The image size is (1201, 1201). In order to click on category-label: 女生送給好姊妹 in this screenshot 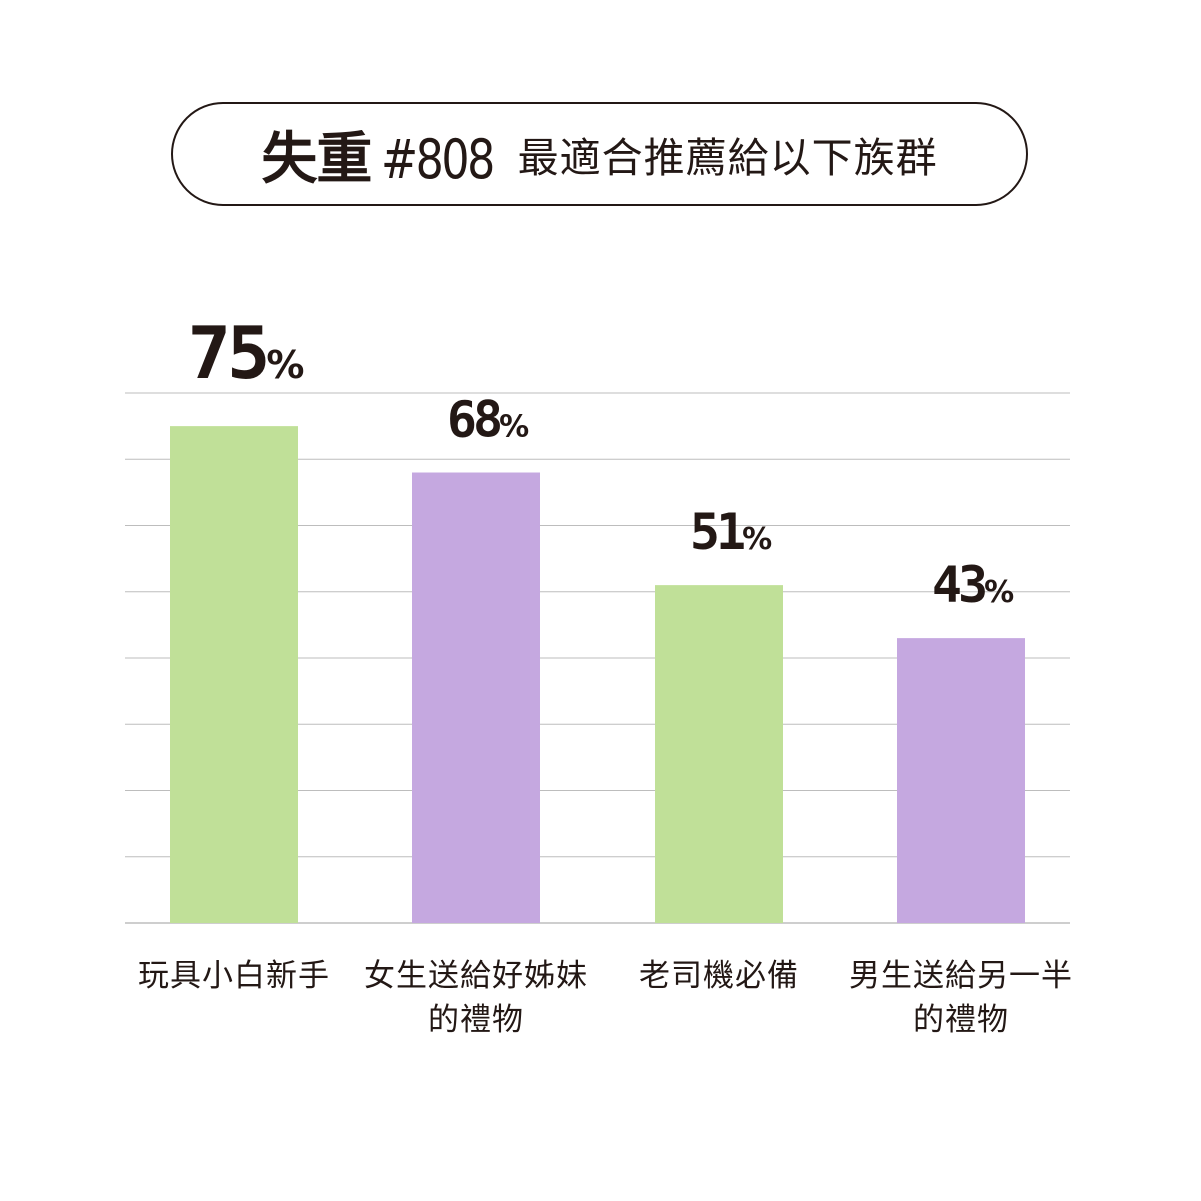, I will do `click(476, 976)`.